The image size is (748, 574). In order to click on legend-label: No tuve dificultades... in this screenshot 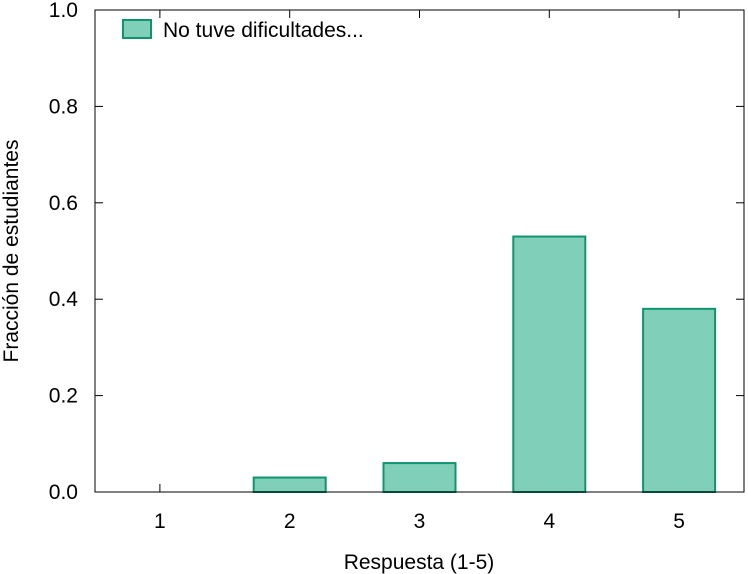, I will do `click(263, 30)`.